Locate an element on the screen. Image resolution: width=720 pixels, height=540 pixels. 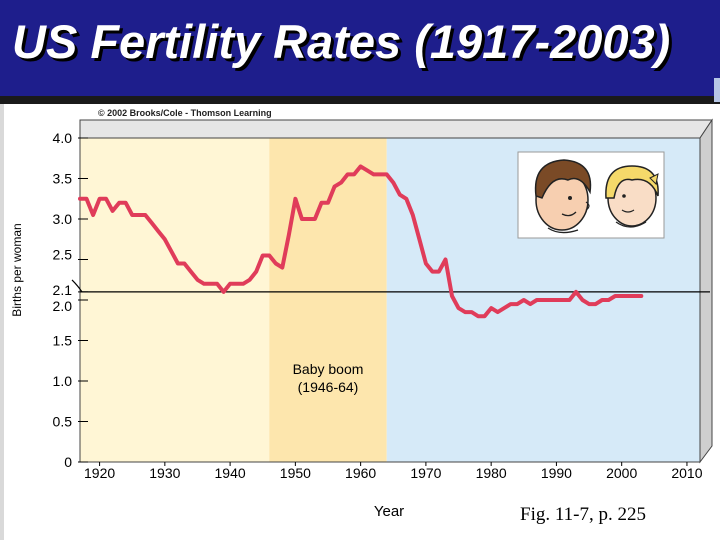
annotation-line-title: Baby boom is located at coordinates (328, 369).